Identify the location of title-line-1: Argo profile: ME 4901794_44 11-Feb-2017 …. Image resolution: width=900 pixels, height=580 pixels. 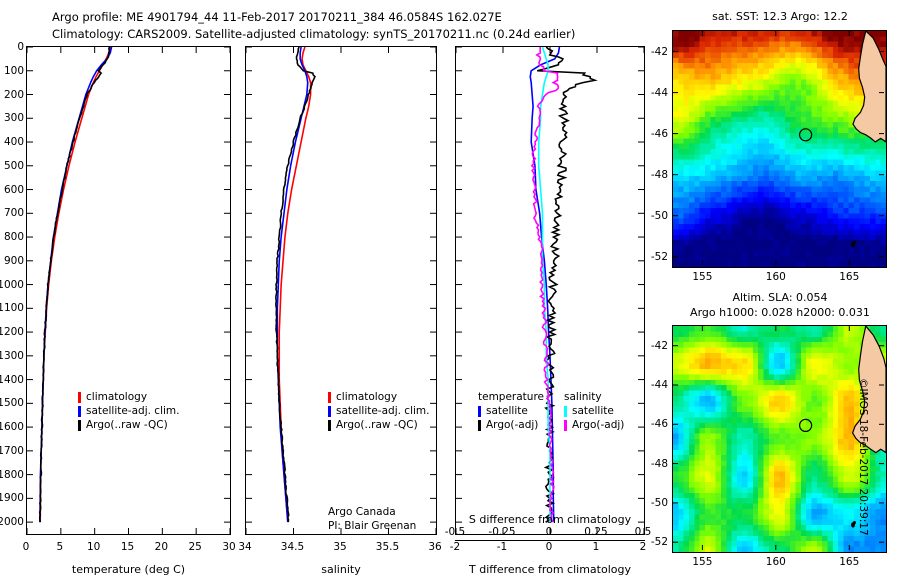
(277, 17).